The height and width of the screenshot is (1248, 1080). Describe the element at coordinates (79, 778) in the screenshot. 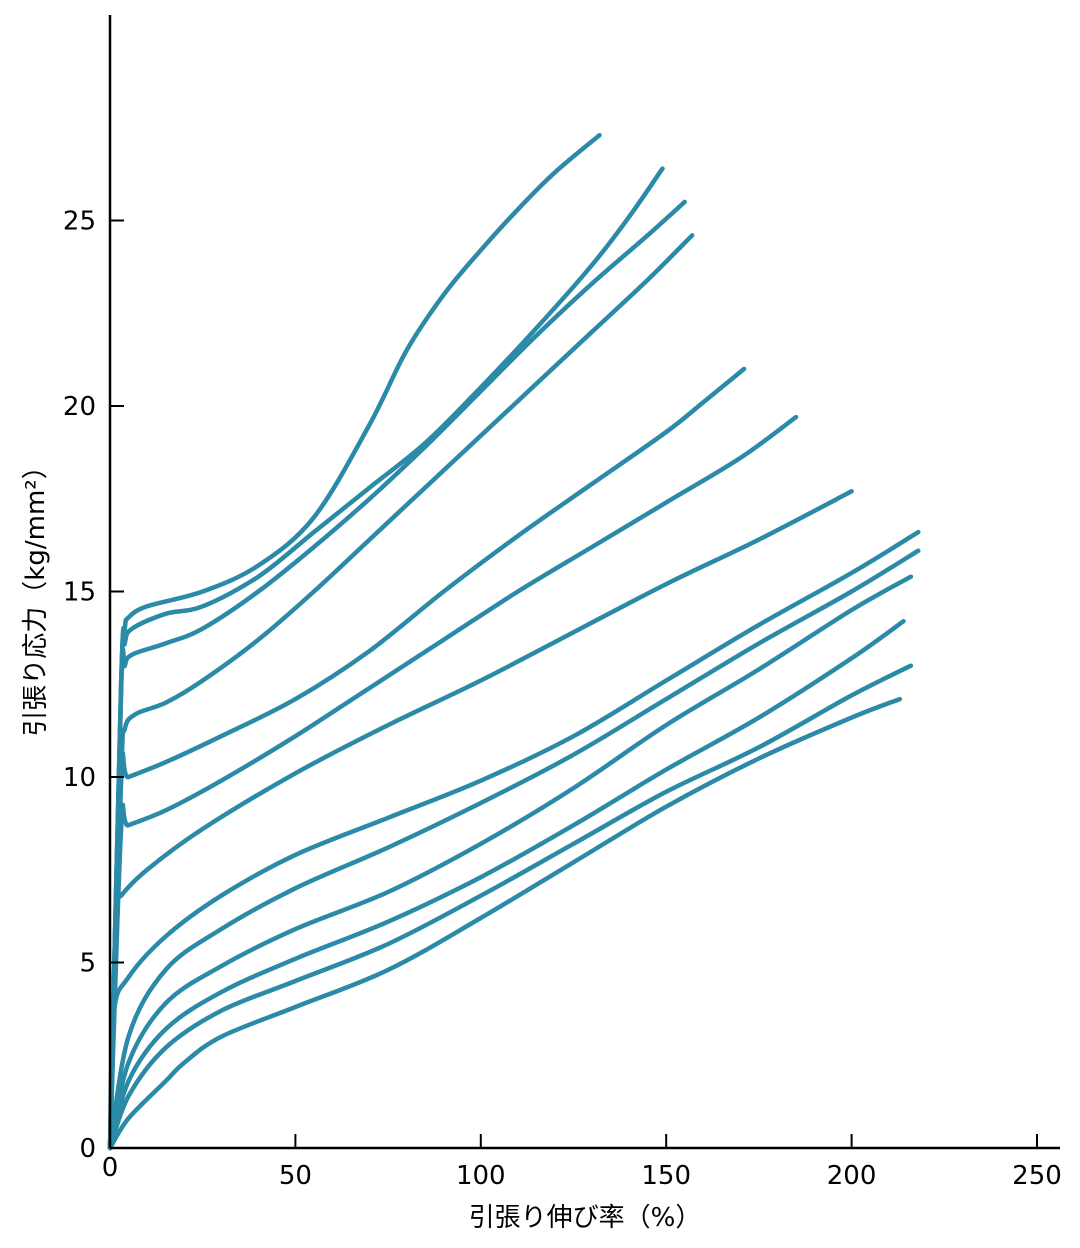

I see `y-tick-label: 10` at that location.